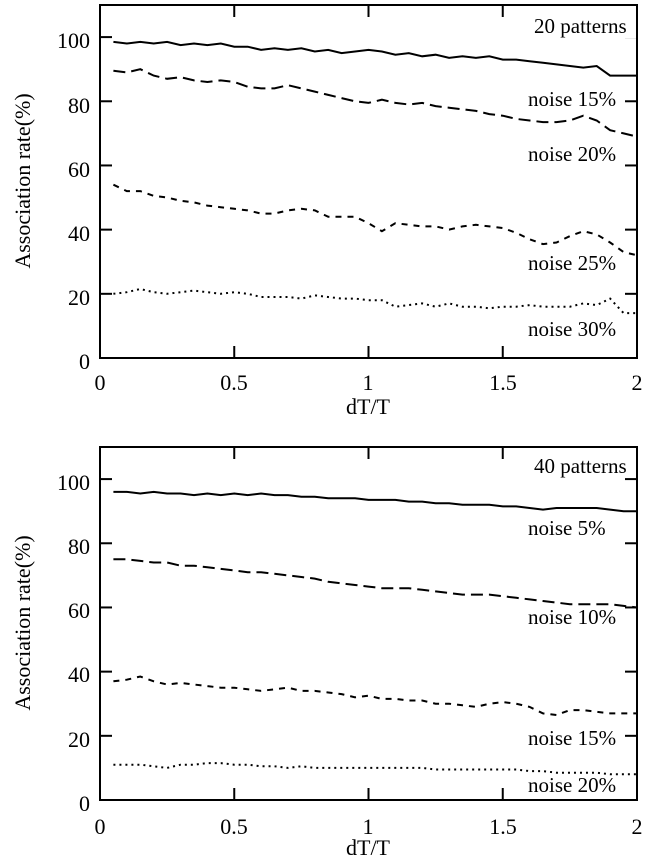 This screenshot has height=861, width=648. Describe the element at coordinates (580, 26) in the screenshot. I see `panel-title: 20 patterns` at that location.